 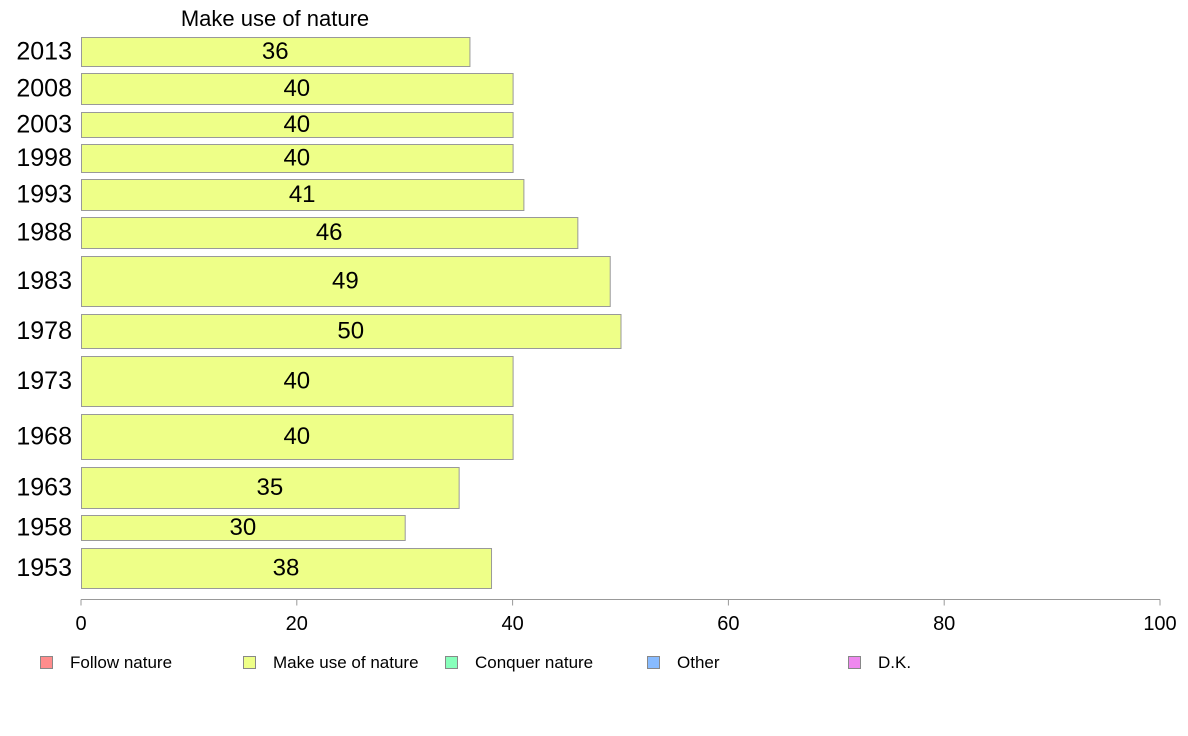 I want to click on y-tick-label: 1993, so click(x=44, y=195).